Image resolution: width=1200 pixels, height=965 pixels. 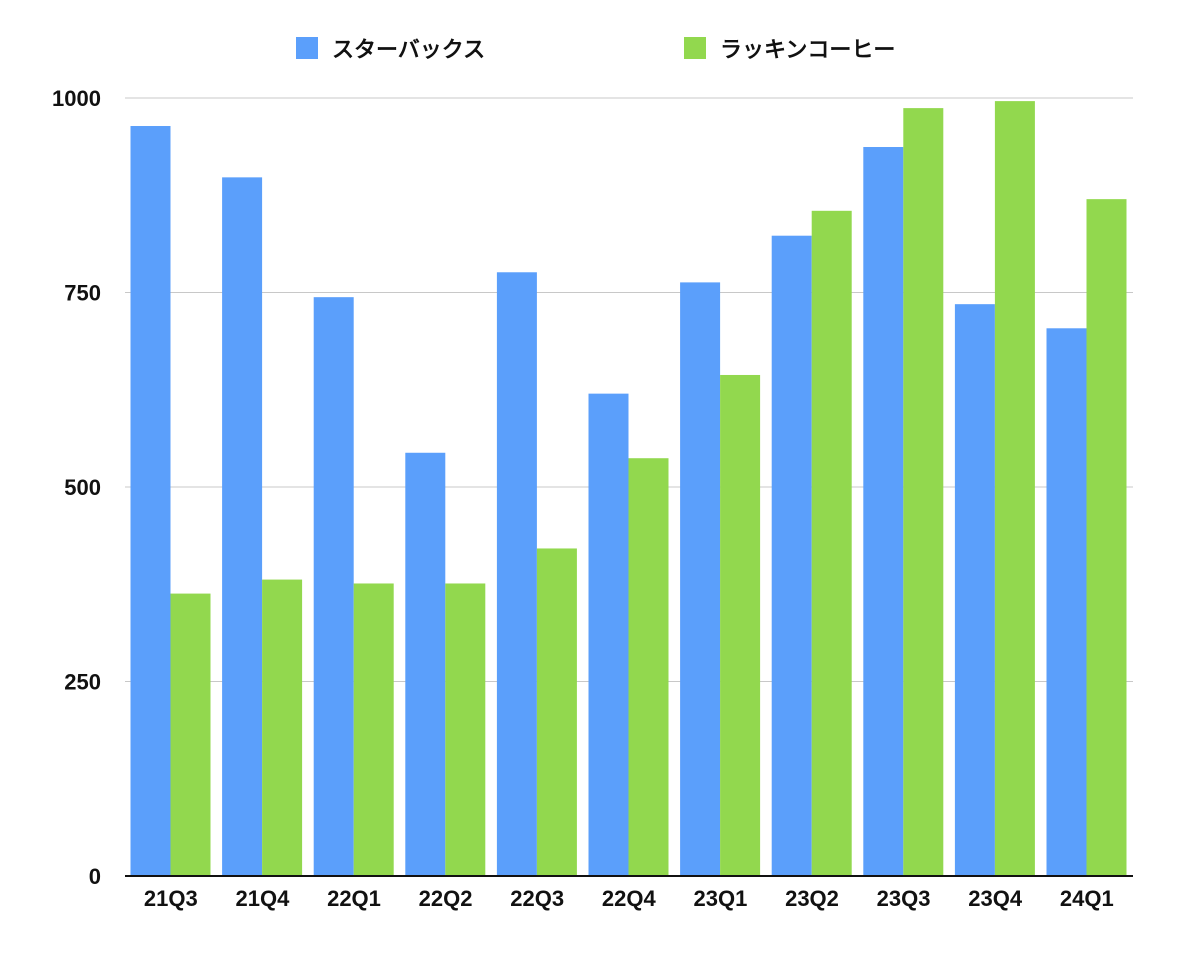 What do you see at coordinates (608, 634) in the screenshot?
I see `bar-series-0-22Q4` at bounding box center [608, 634].